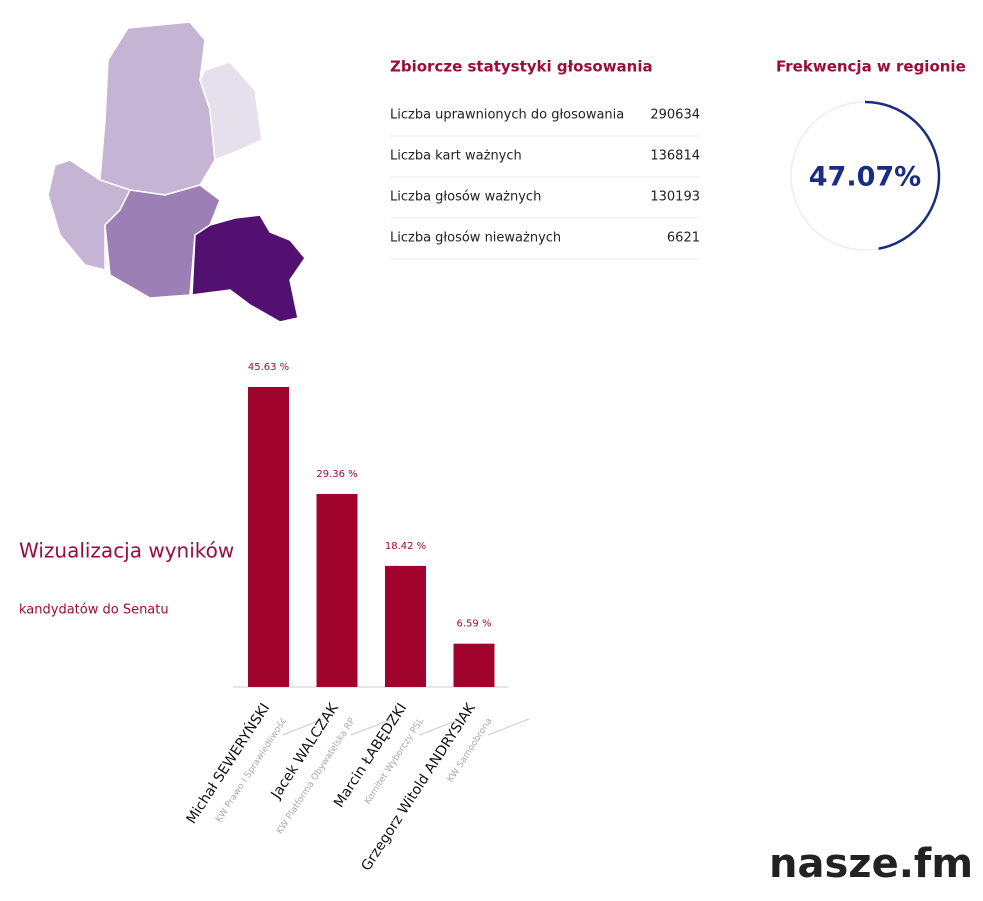  What do you see at coordinates (336, 474) in the screenshot?
I see `value-label: 29.36 %` at bounding box center [336, 474].